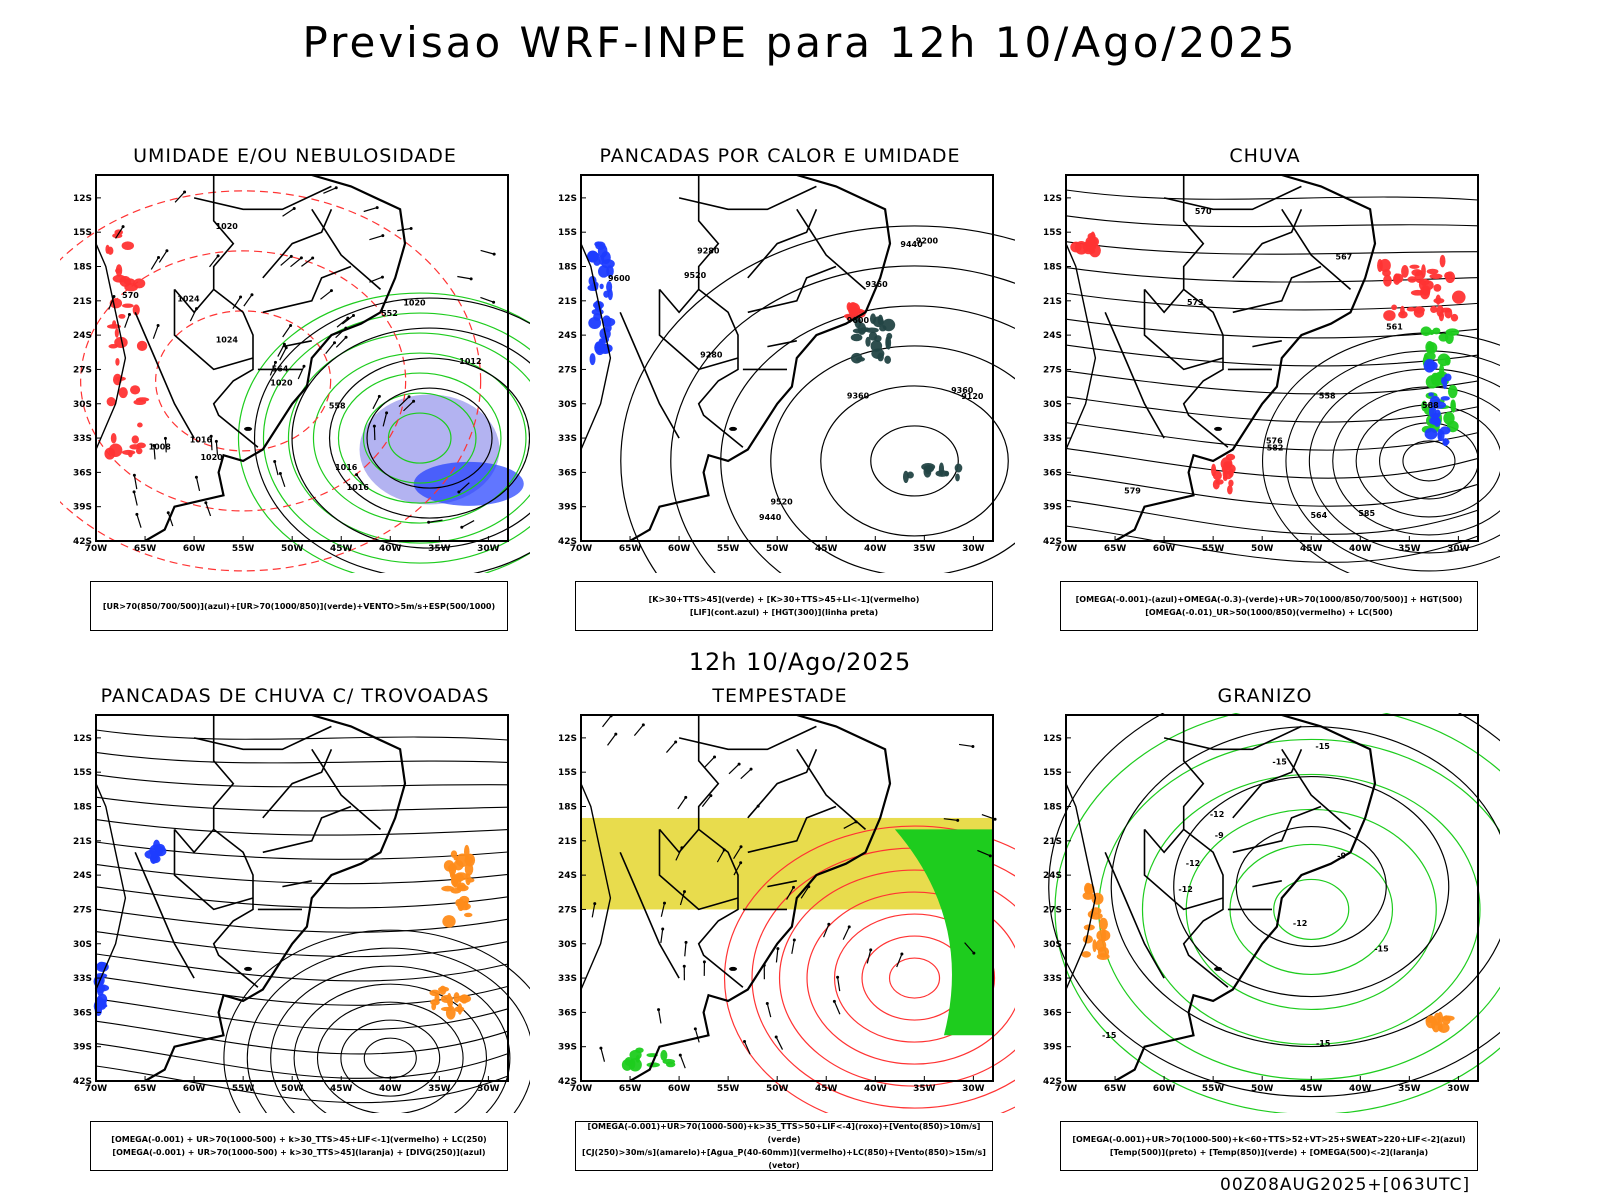  I want to click on contour-label: 570, so click(130, 295).